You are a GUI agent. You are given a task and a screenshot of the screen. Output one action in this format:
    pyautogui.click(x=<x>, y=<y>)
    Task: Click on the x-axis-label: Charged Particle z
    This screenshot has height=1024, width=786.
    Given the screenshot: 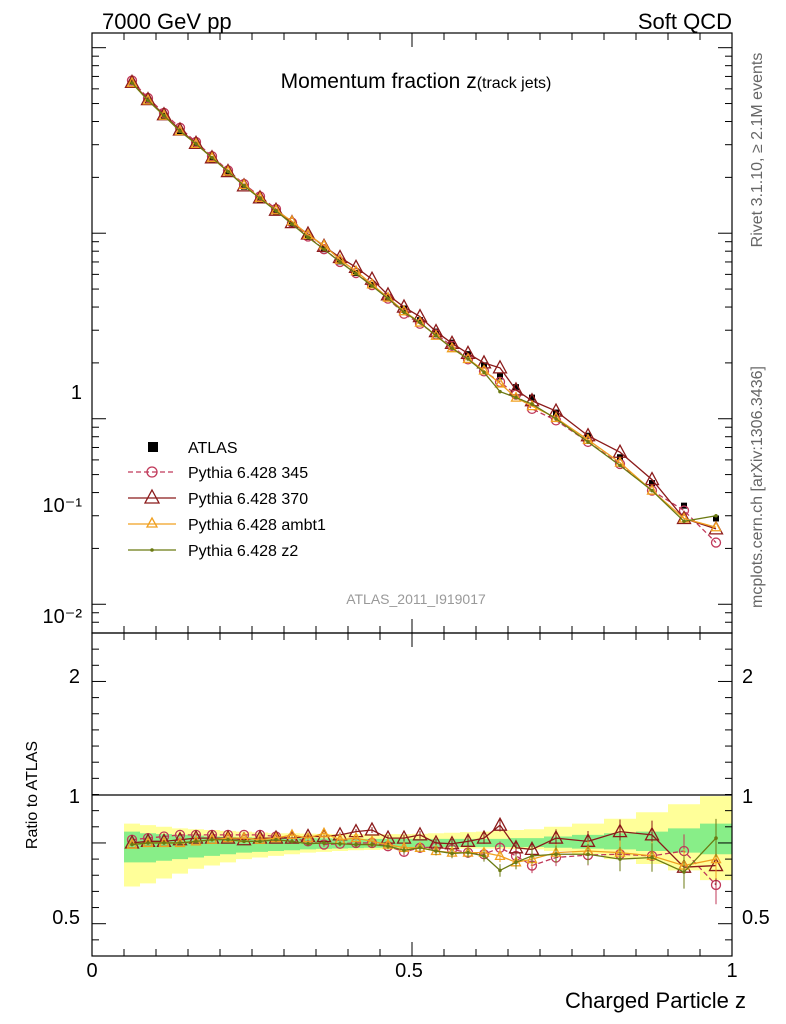 What is the action you would take?
    pyautogui.click(x=655, y=1000)
    